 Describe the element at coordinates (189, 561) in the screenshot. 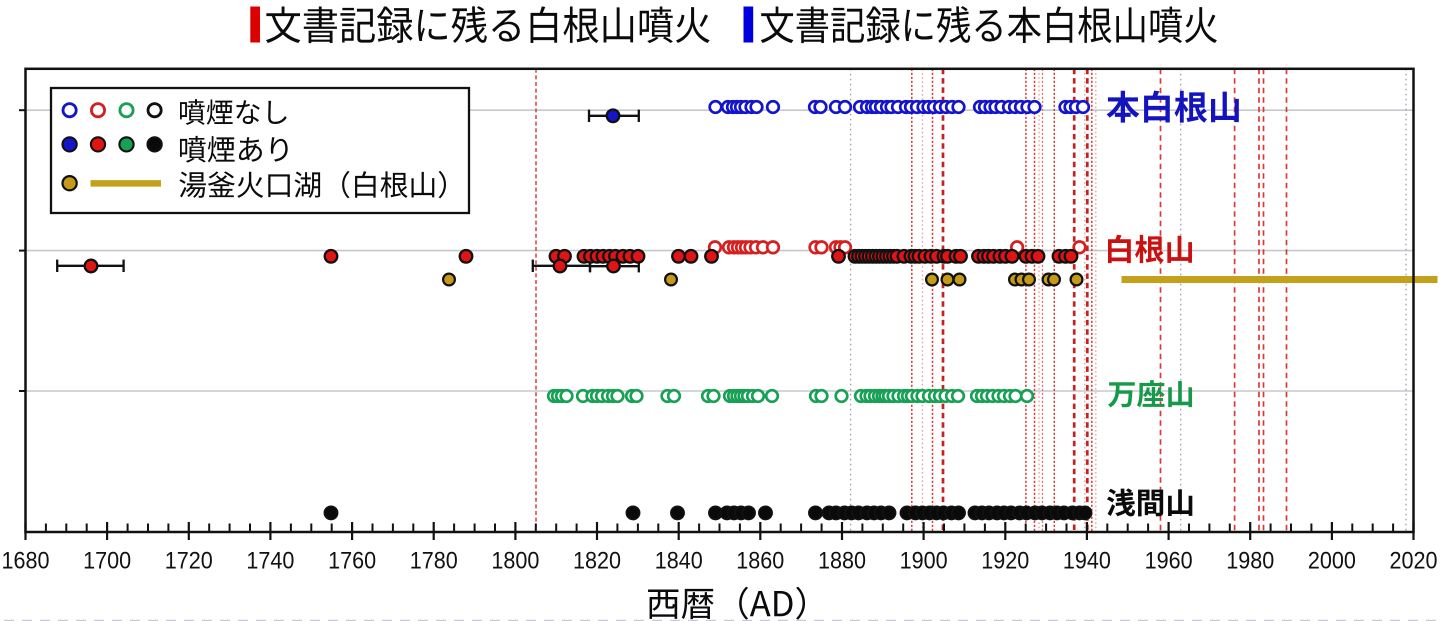

I see `svg-text: 1720` at that location.